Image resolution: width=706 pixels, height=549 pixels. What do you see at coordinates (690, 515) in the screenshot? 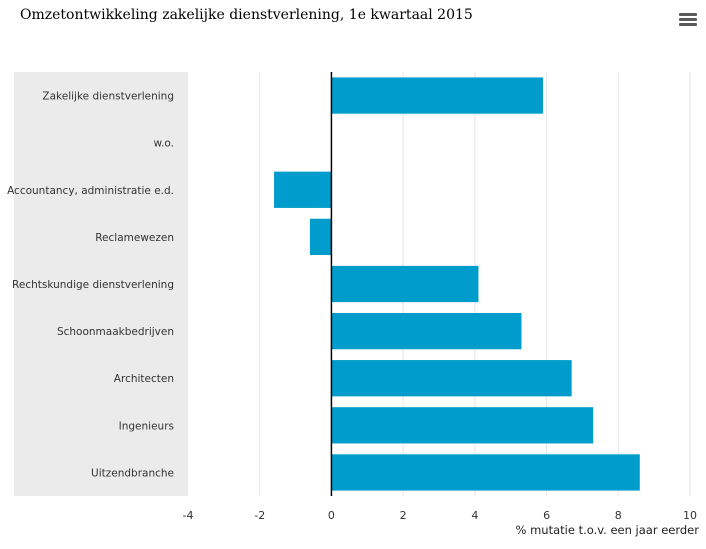
I see `x-tick-label: 10` at bounding box center [690, 515].